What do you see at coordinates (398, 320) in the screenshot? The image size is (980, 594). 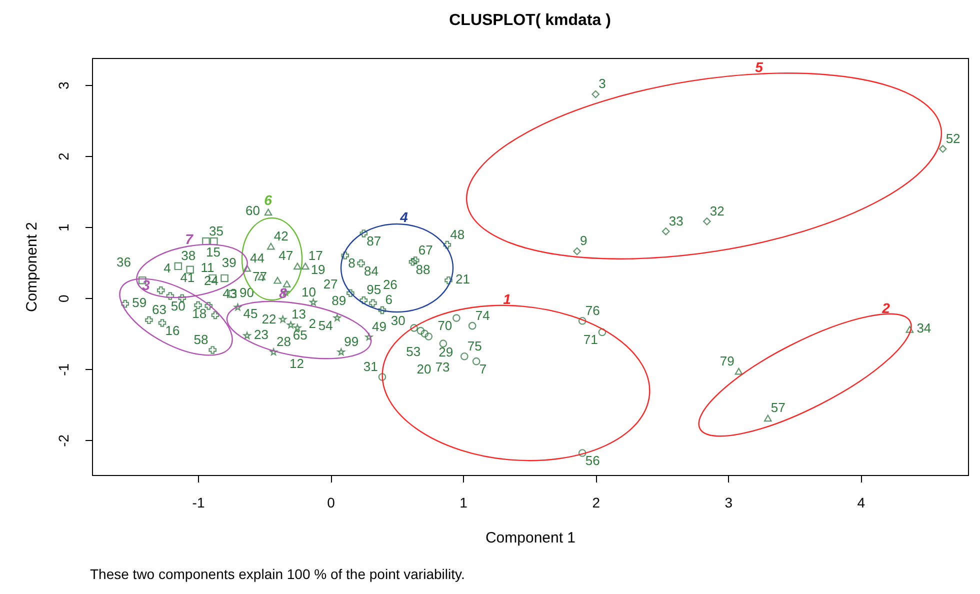 I see `annotation: 30` at bounding box center [398, 320].